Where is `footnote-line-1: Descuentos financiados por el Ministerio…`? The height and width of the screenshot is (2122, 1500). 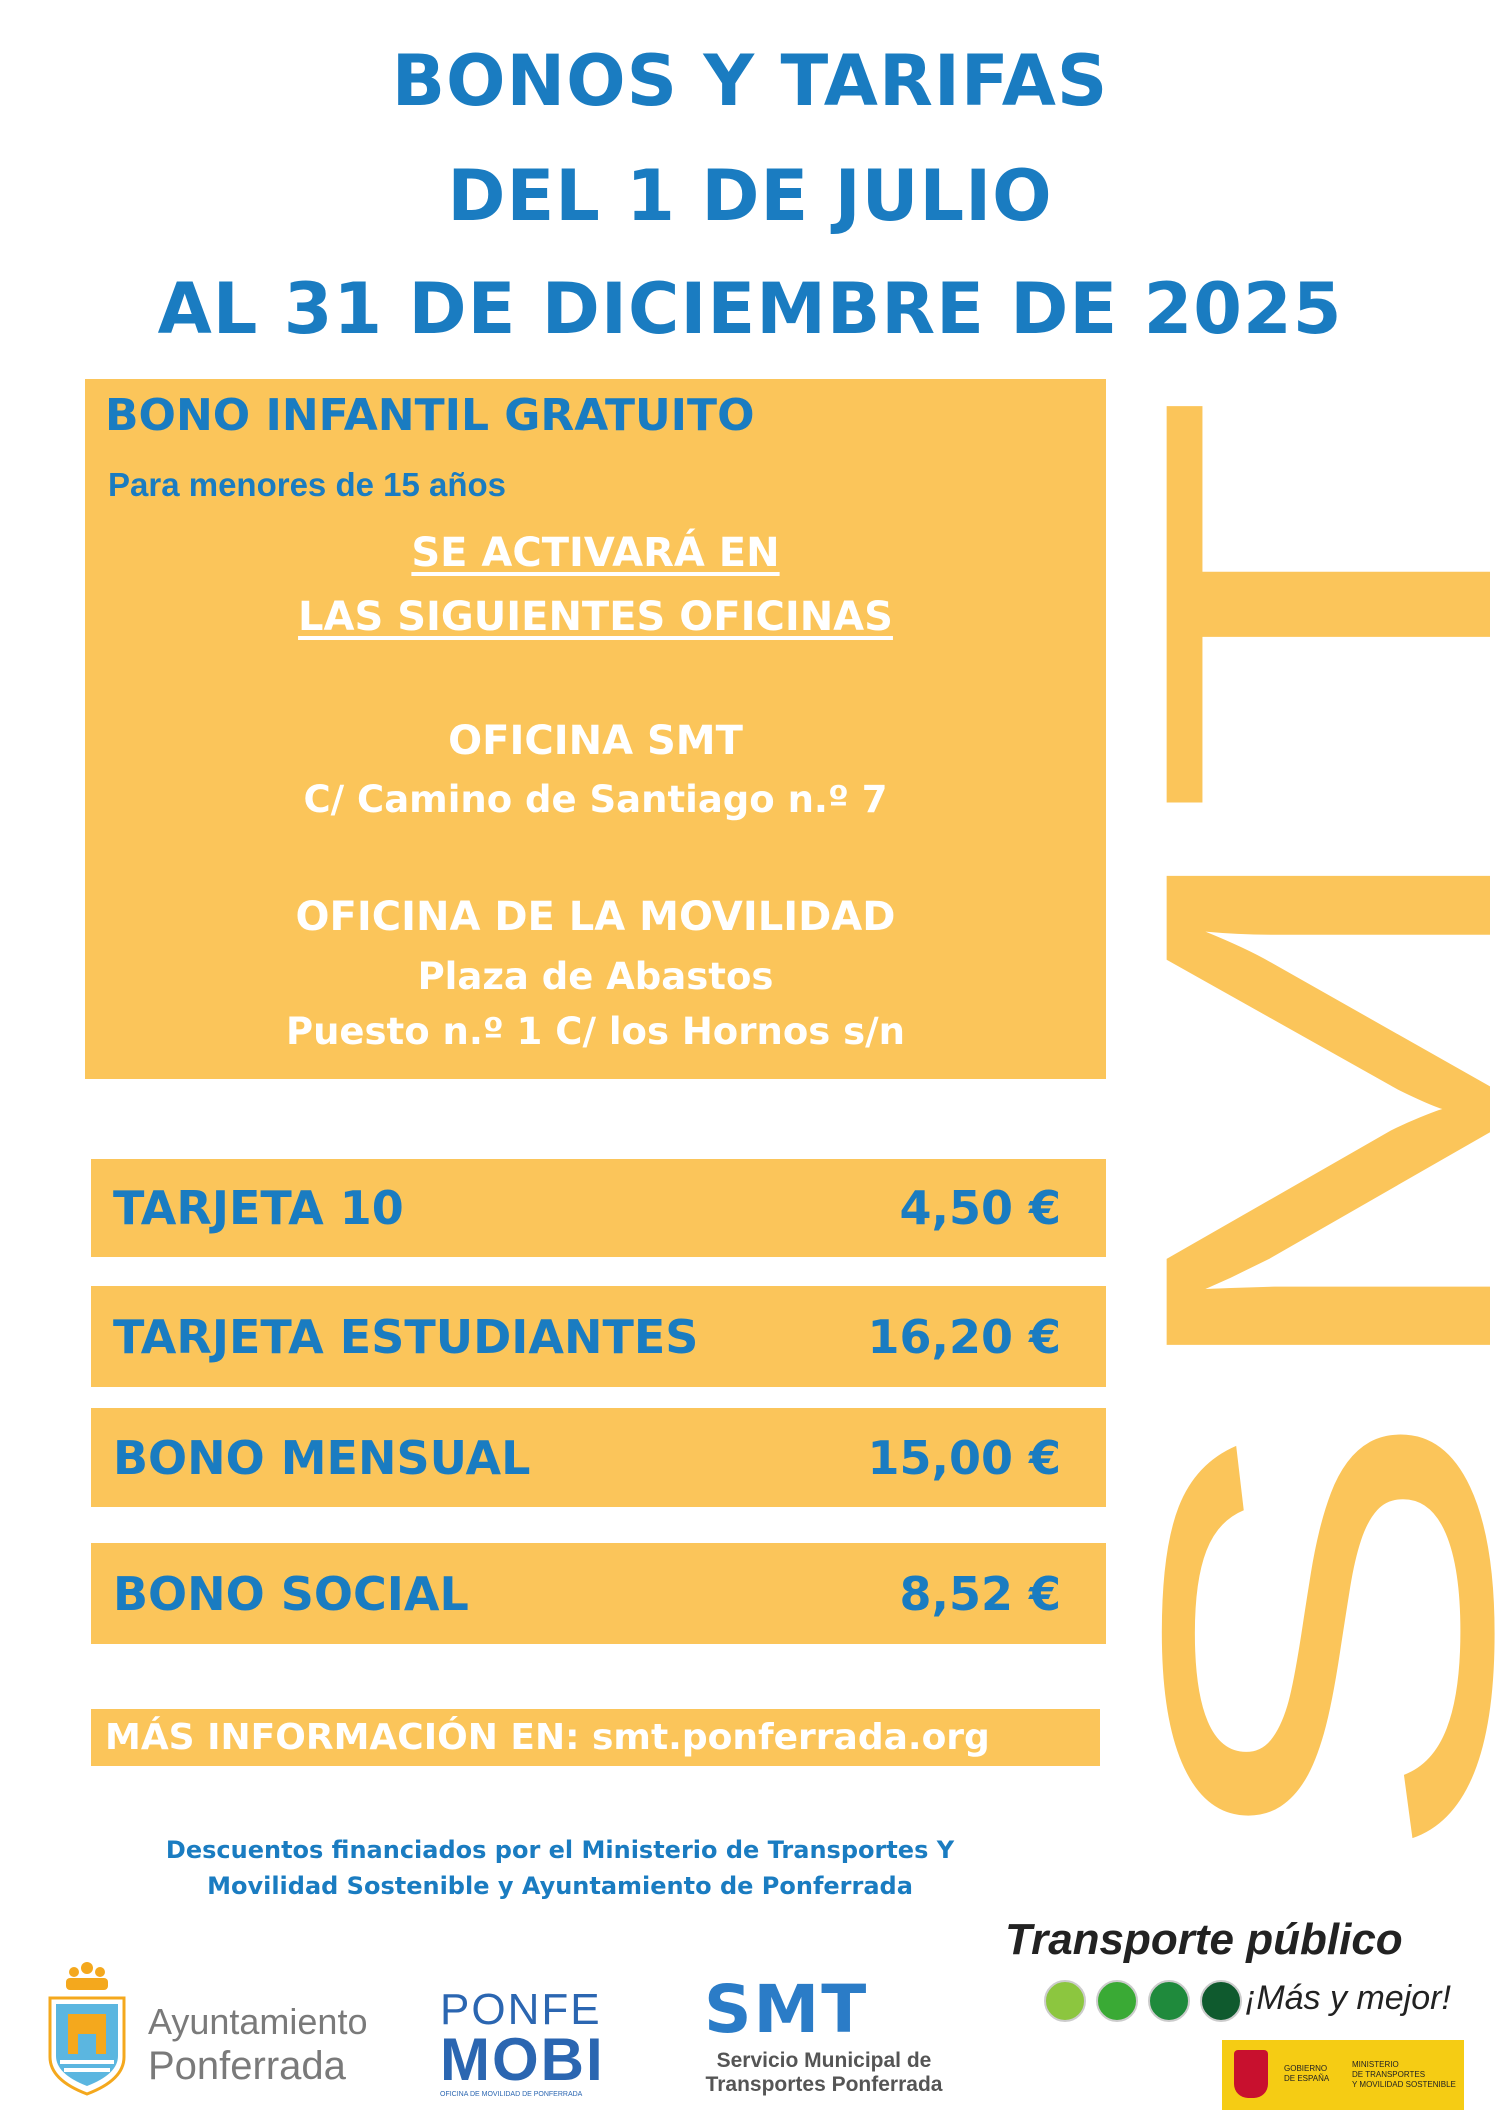
footnote-line-1: Descuentos financiados por el Ministerio… is located at coordinates (560, 1850).